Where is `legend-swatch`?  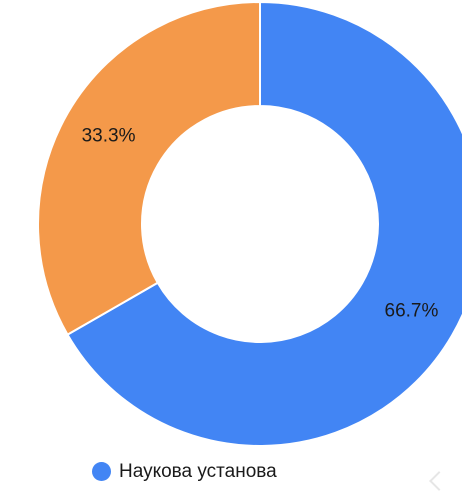
legend-swatch is located at coordinates (101, 471).